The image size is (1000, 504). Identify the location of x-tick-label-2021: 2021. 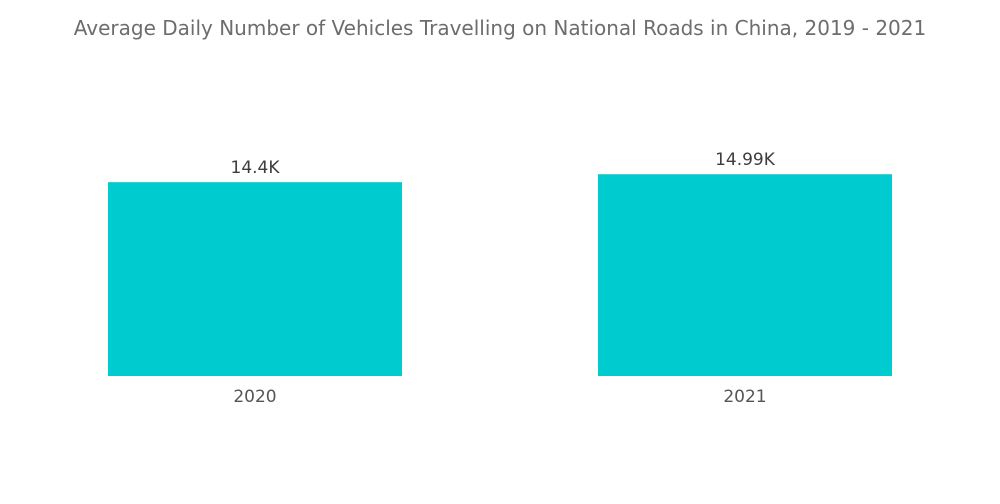
(744, 397).